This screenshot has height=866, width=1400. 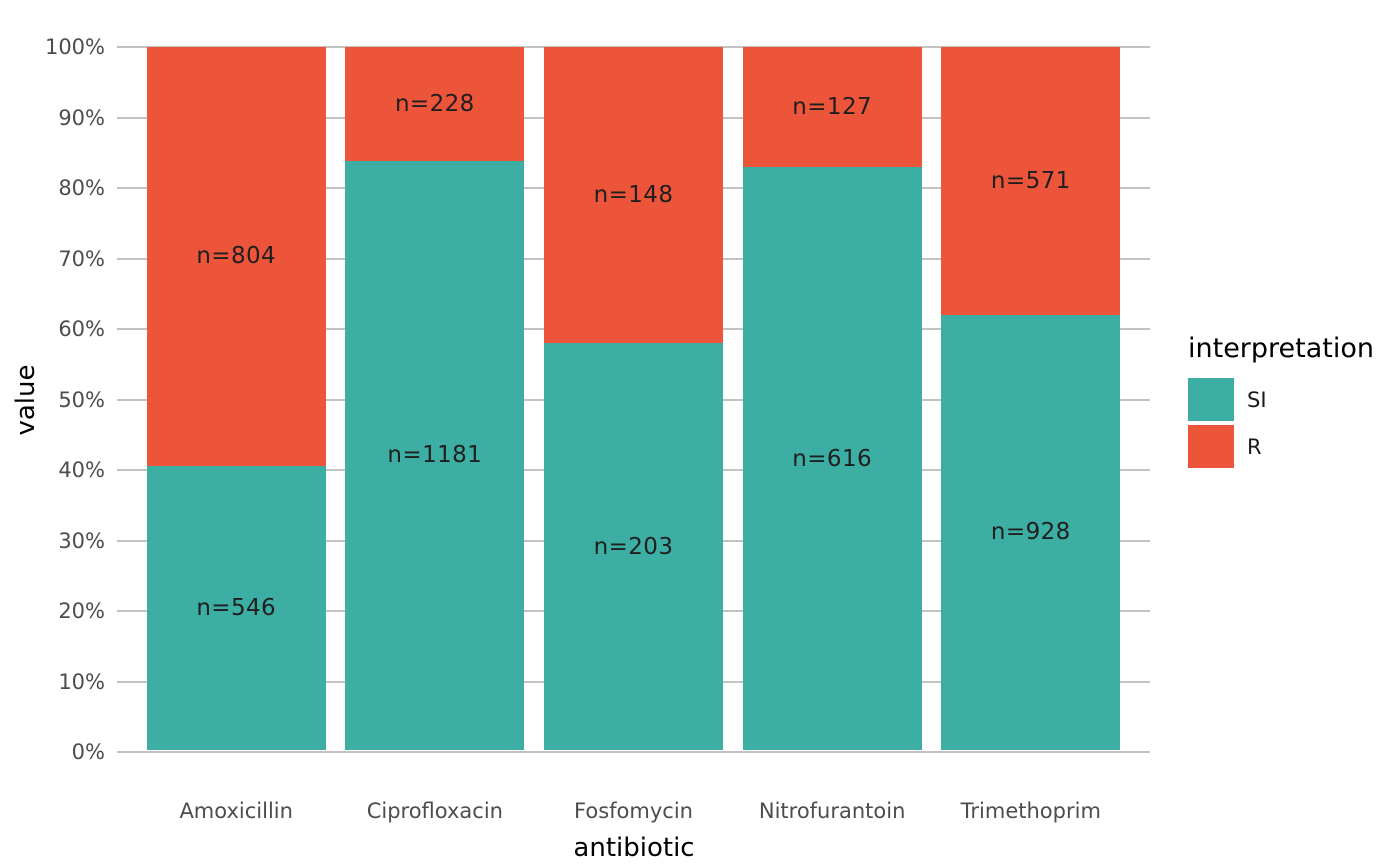 I want to click on legend-item-r: R, so click(x=1281, y=446).